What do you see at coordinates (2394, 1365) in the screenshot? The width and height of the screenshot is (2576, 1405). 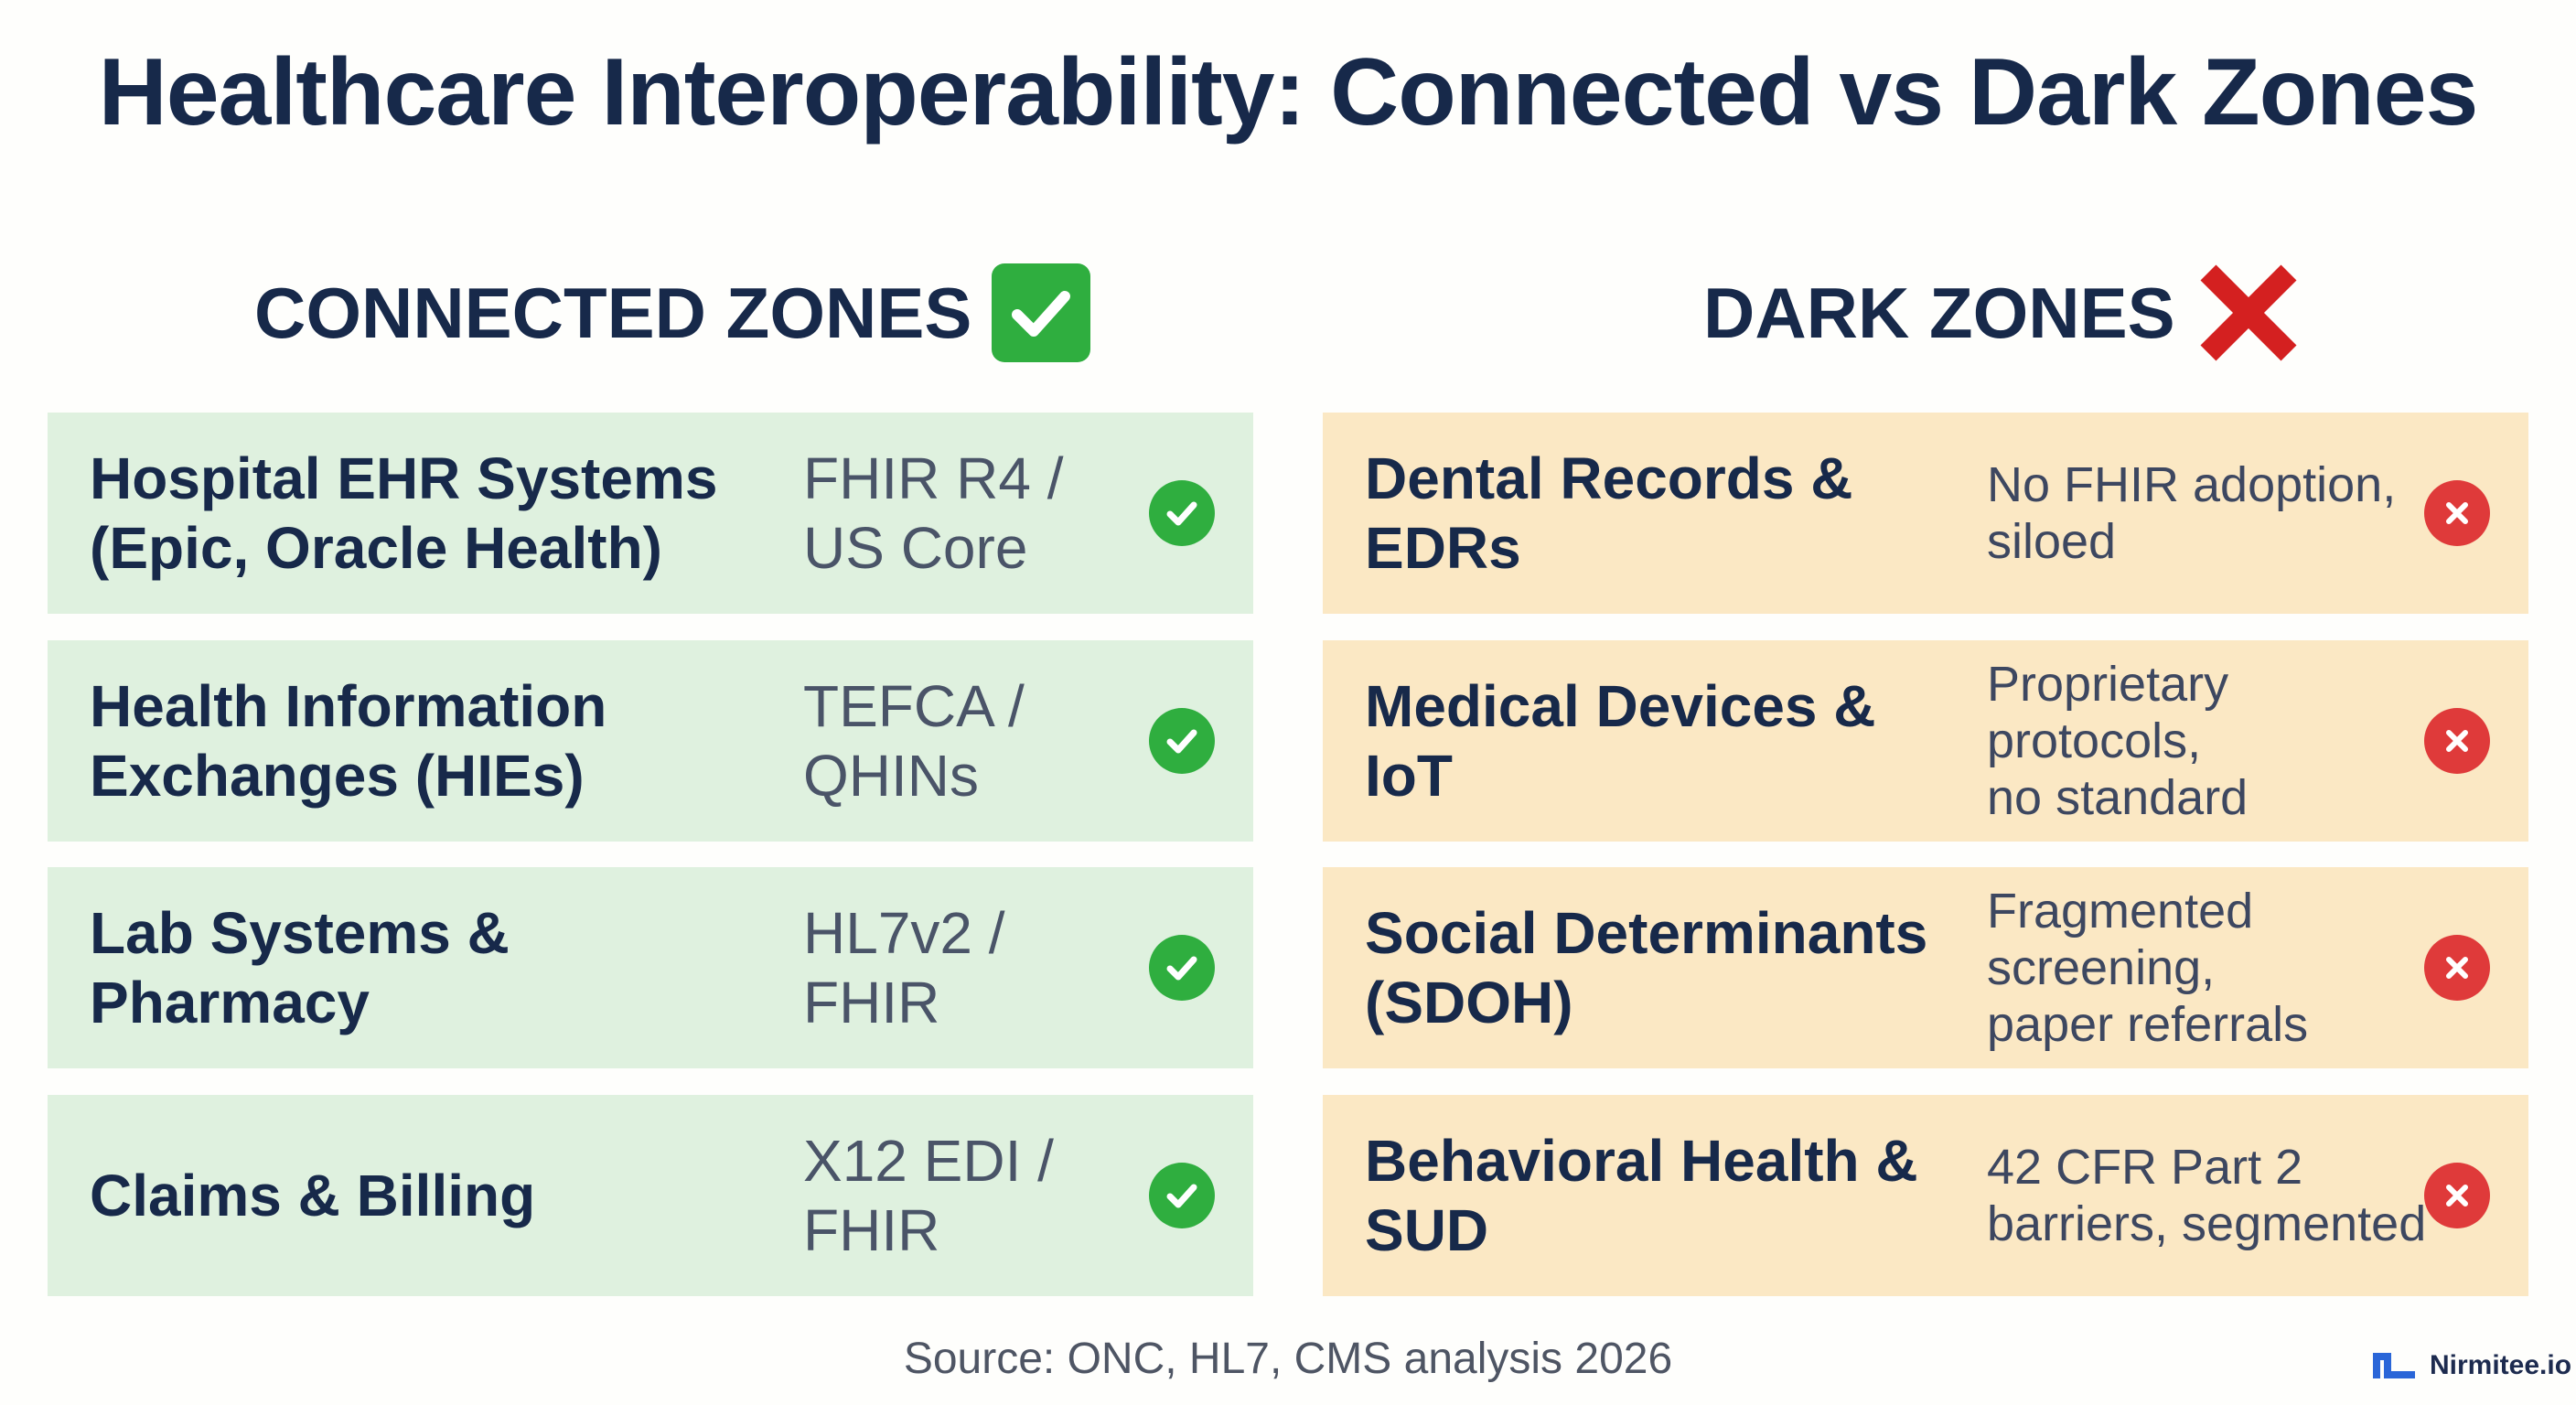 I see `nirmitee-logo-icon` at bounding box center [2394, 1365].